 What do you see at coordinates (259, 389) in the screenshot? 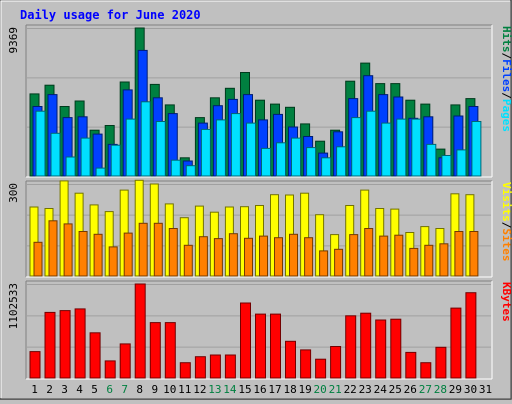
I see `day-label-16: 16` at bounding box center [259, 389].